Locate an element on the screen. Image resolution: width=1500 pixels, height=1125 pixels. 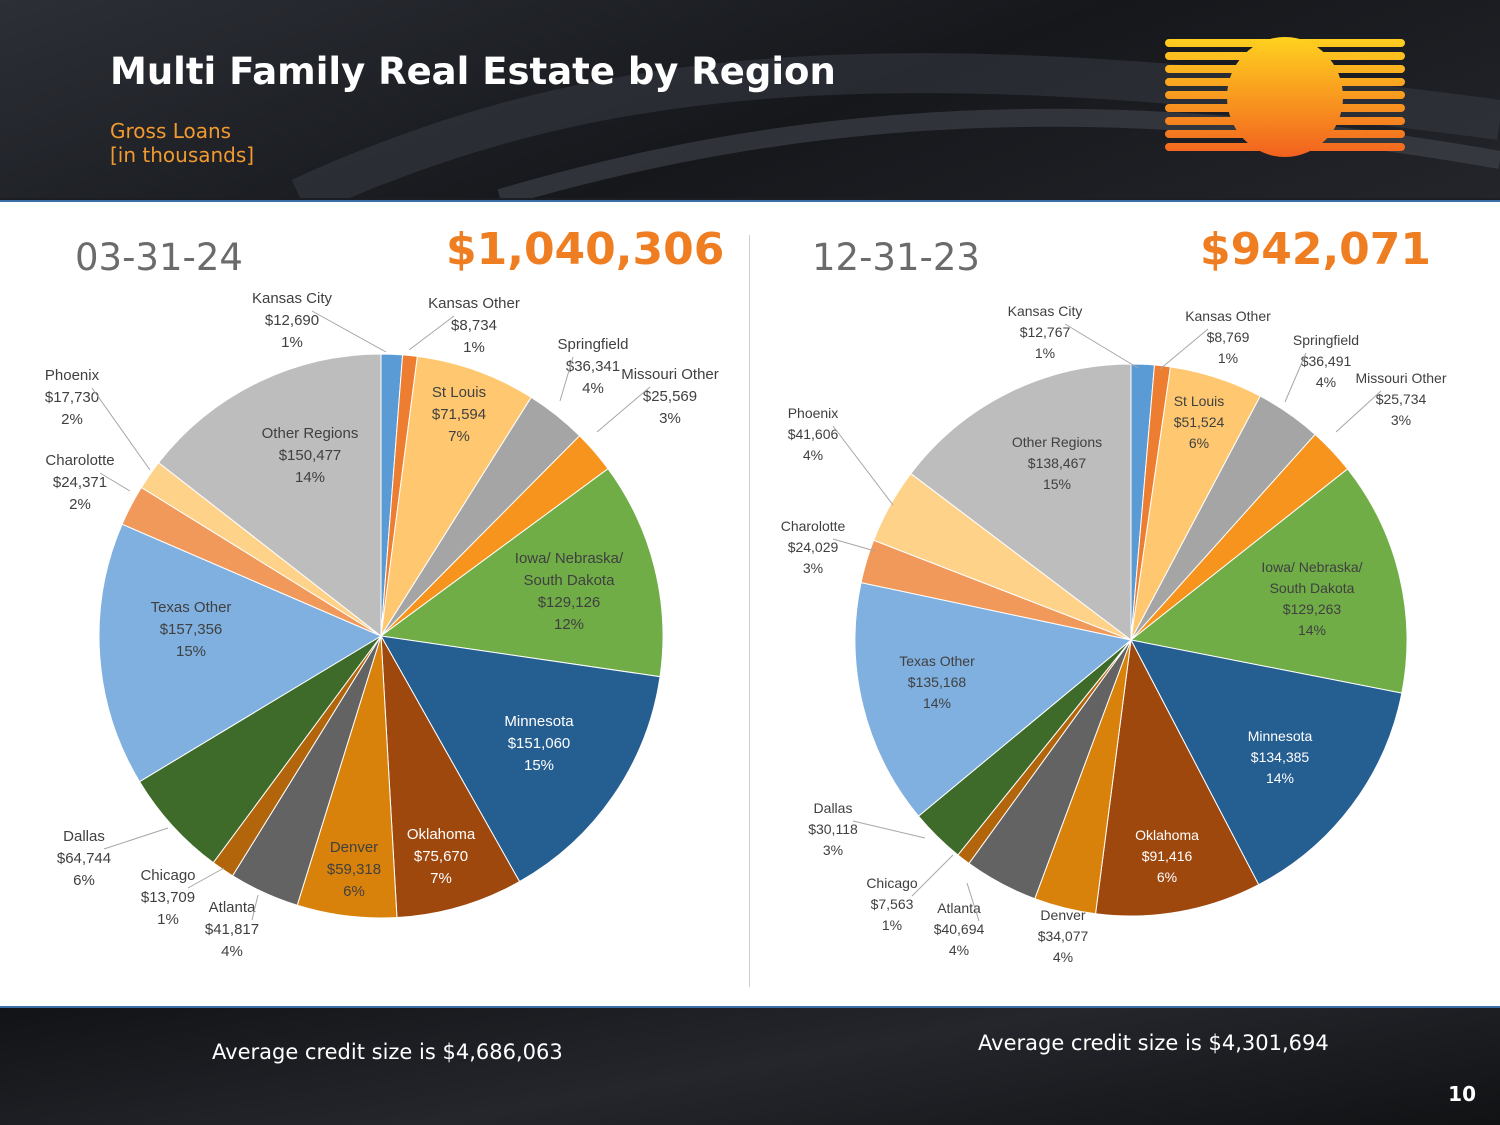
slice-label-denver: Denver $34,077 4% is located at coordinates (1063, 936).